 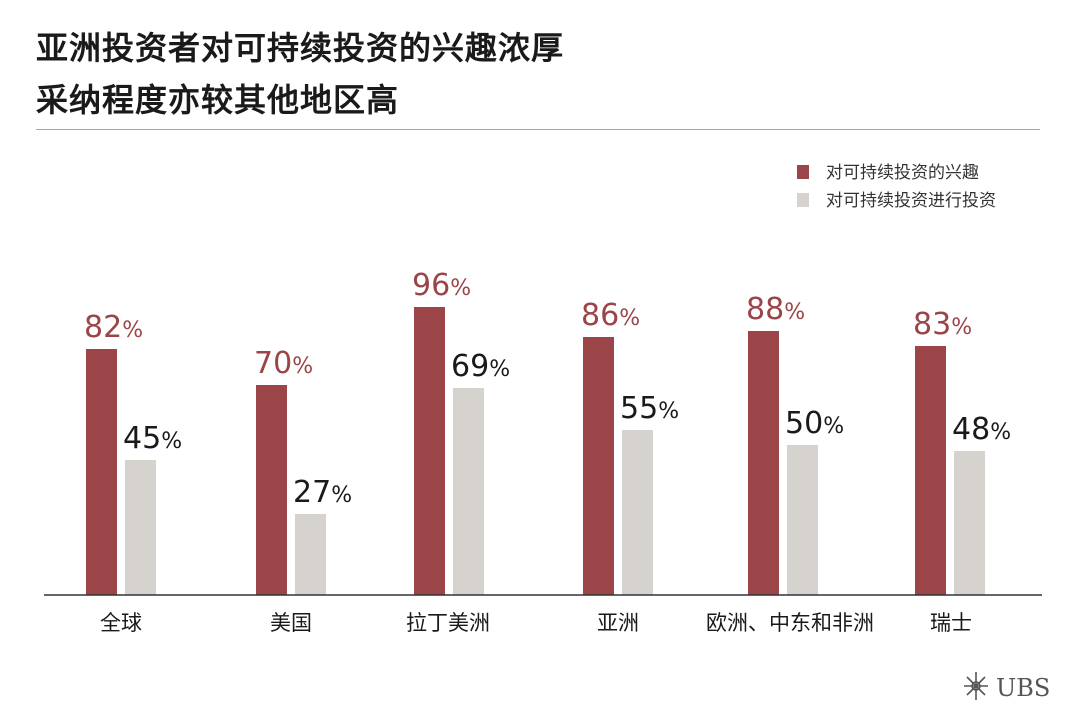 I want to click on chart-title: 亚洲投资者对可持续投资的兴趣浓厚 采纳程度亦较其他地区高, so click(x=300, y=74).